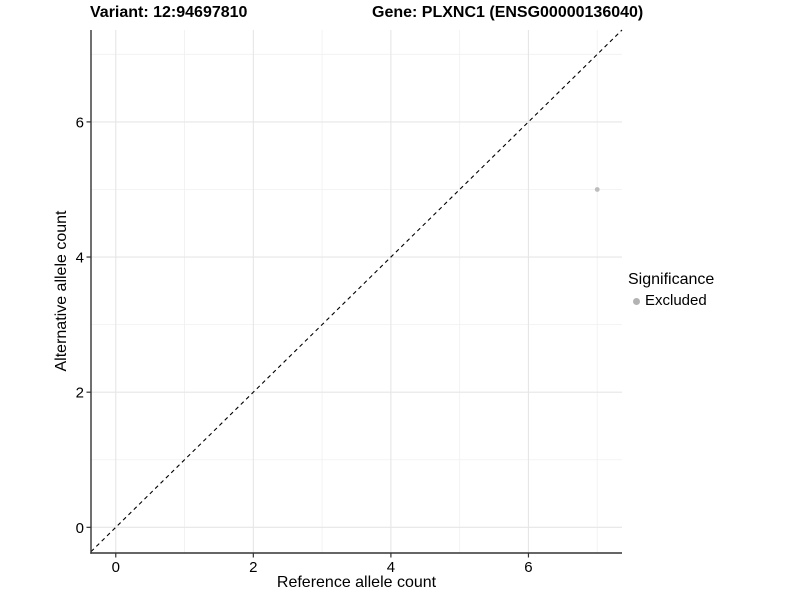 The width and height of the screenshot is (800, 600). I want to click on x-axis-title: Reference allele count, so click(356, 582).